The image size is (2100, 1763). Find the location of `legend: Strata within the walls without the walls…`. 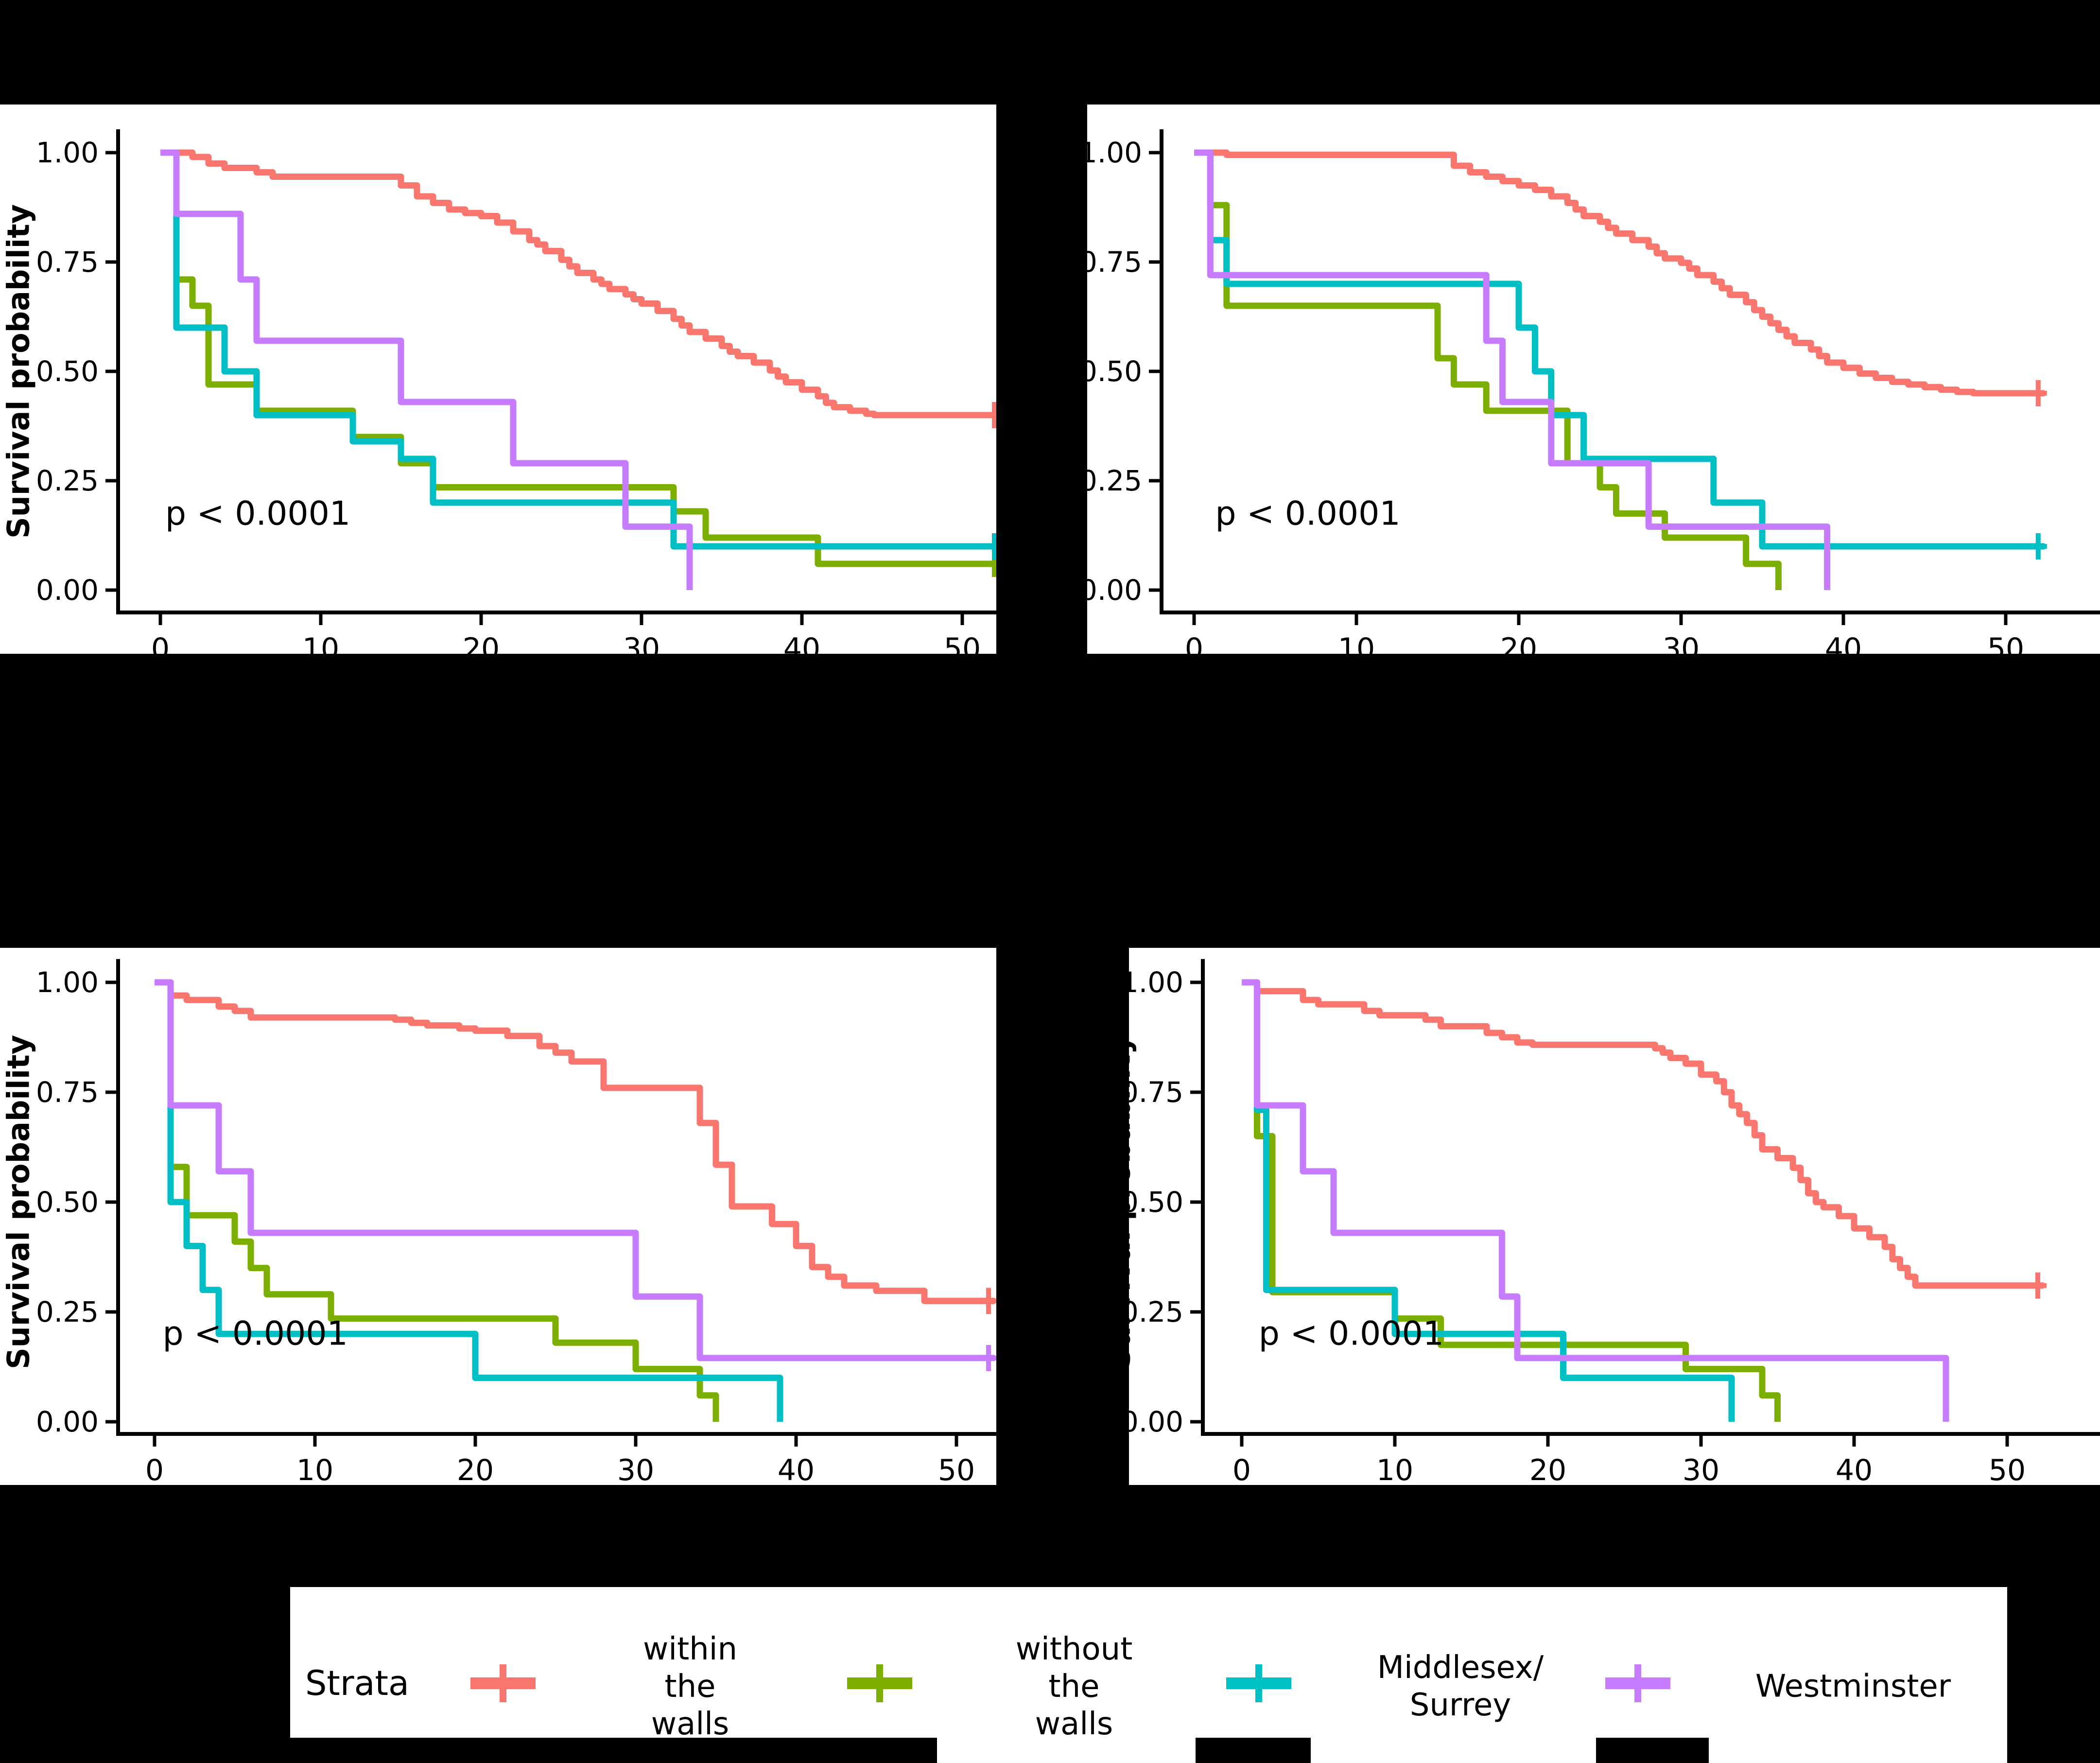

legend: Strata within the walls without the walls… is located at coordinates (1148, 1675).